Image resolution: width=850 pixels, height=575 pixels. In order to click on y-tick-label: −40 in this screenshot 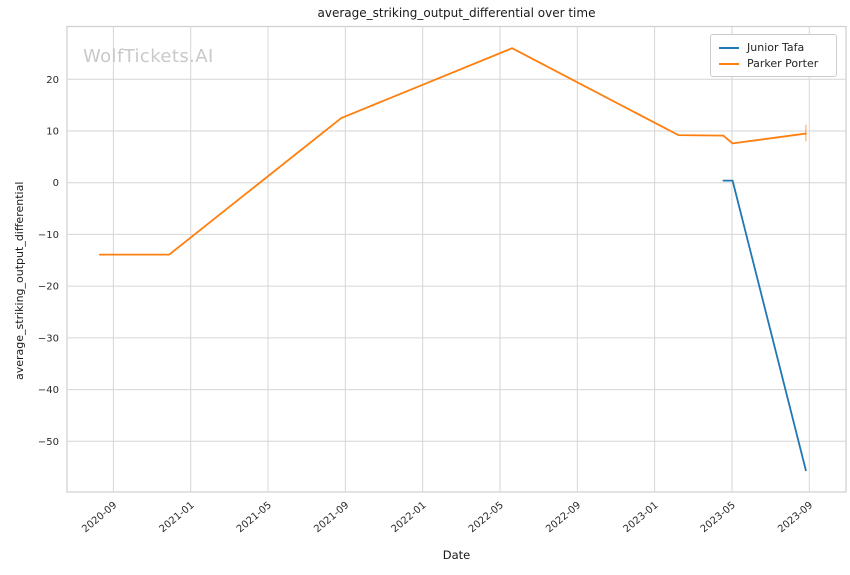, I will do `click(48, 390)`.